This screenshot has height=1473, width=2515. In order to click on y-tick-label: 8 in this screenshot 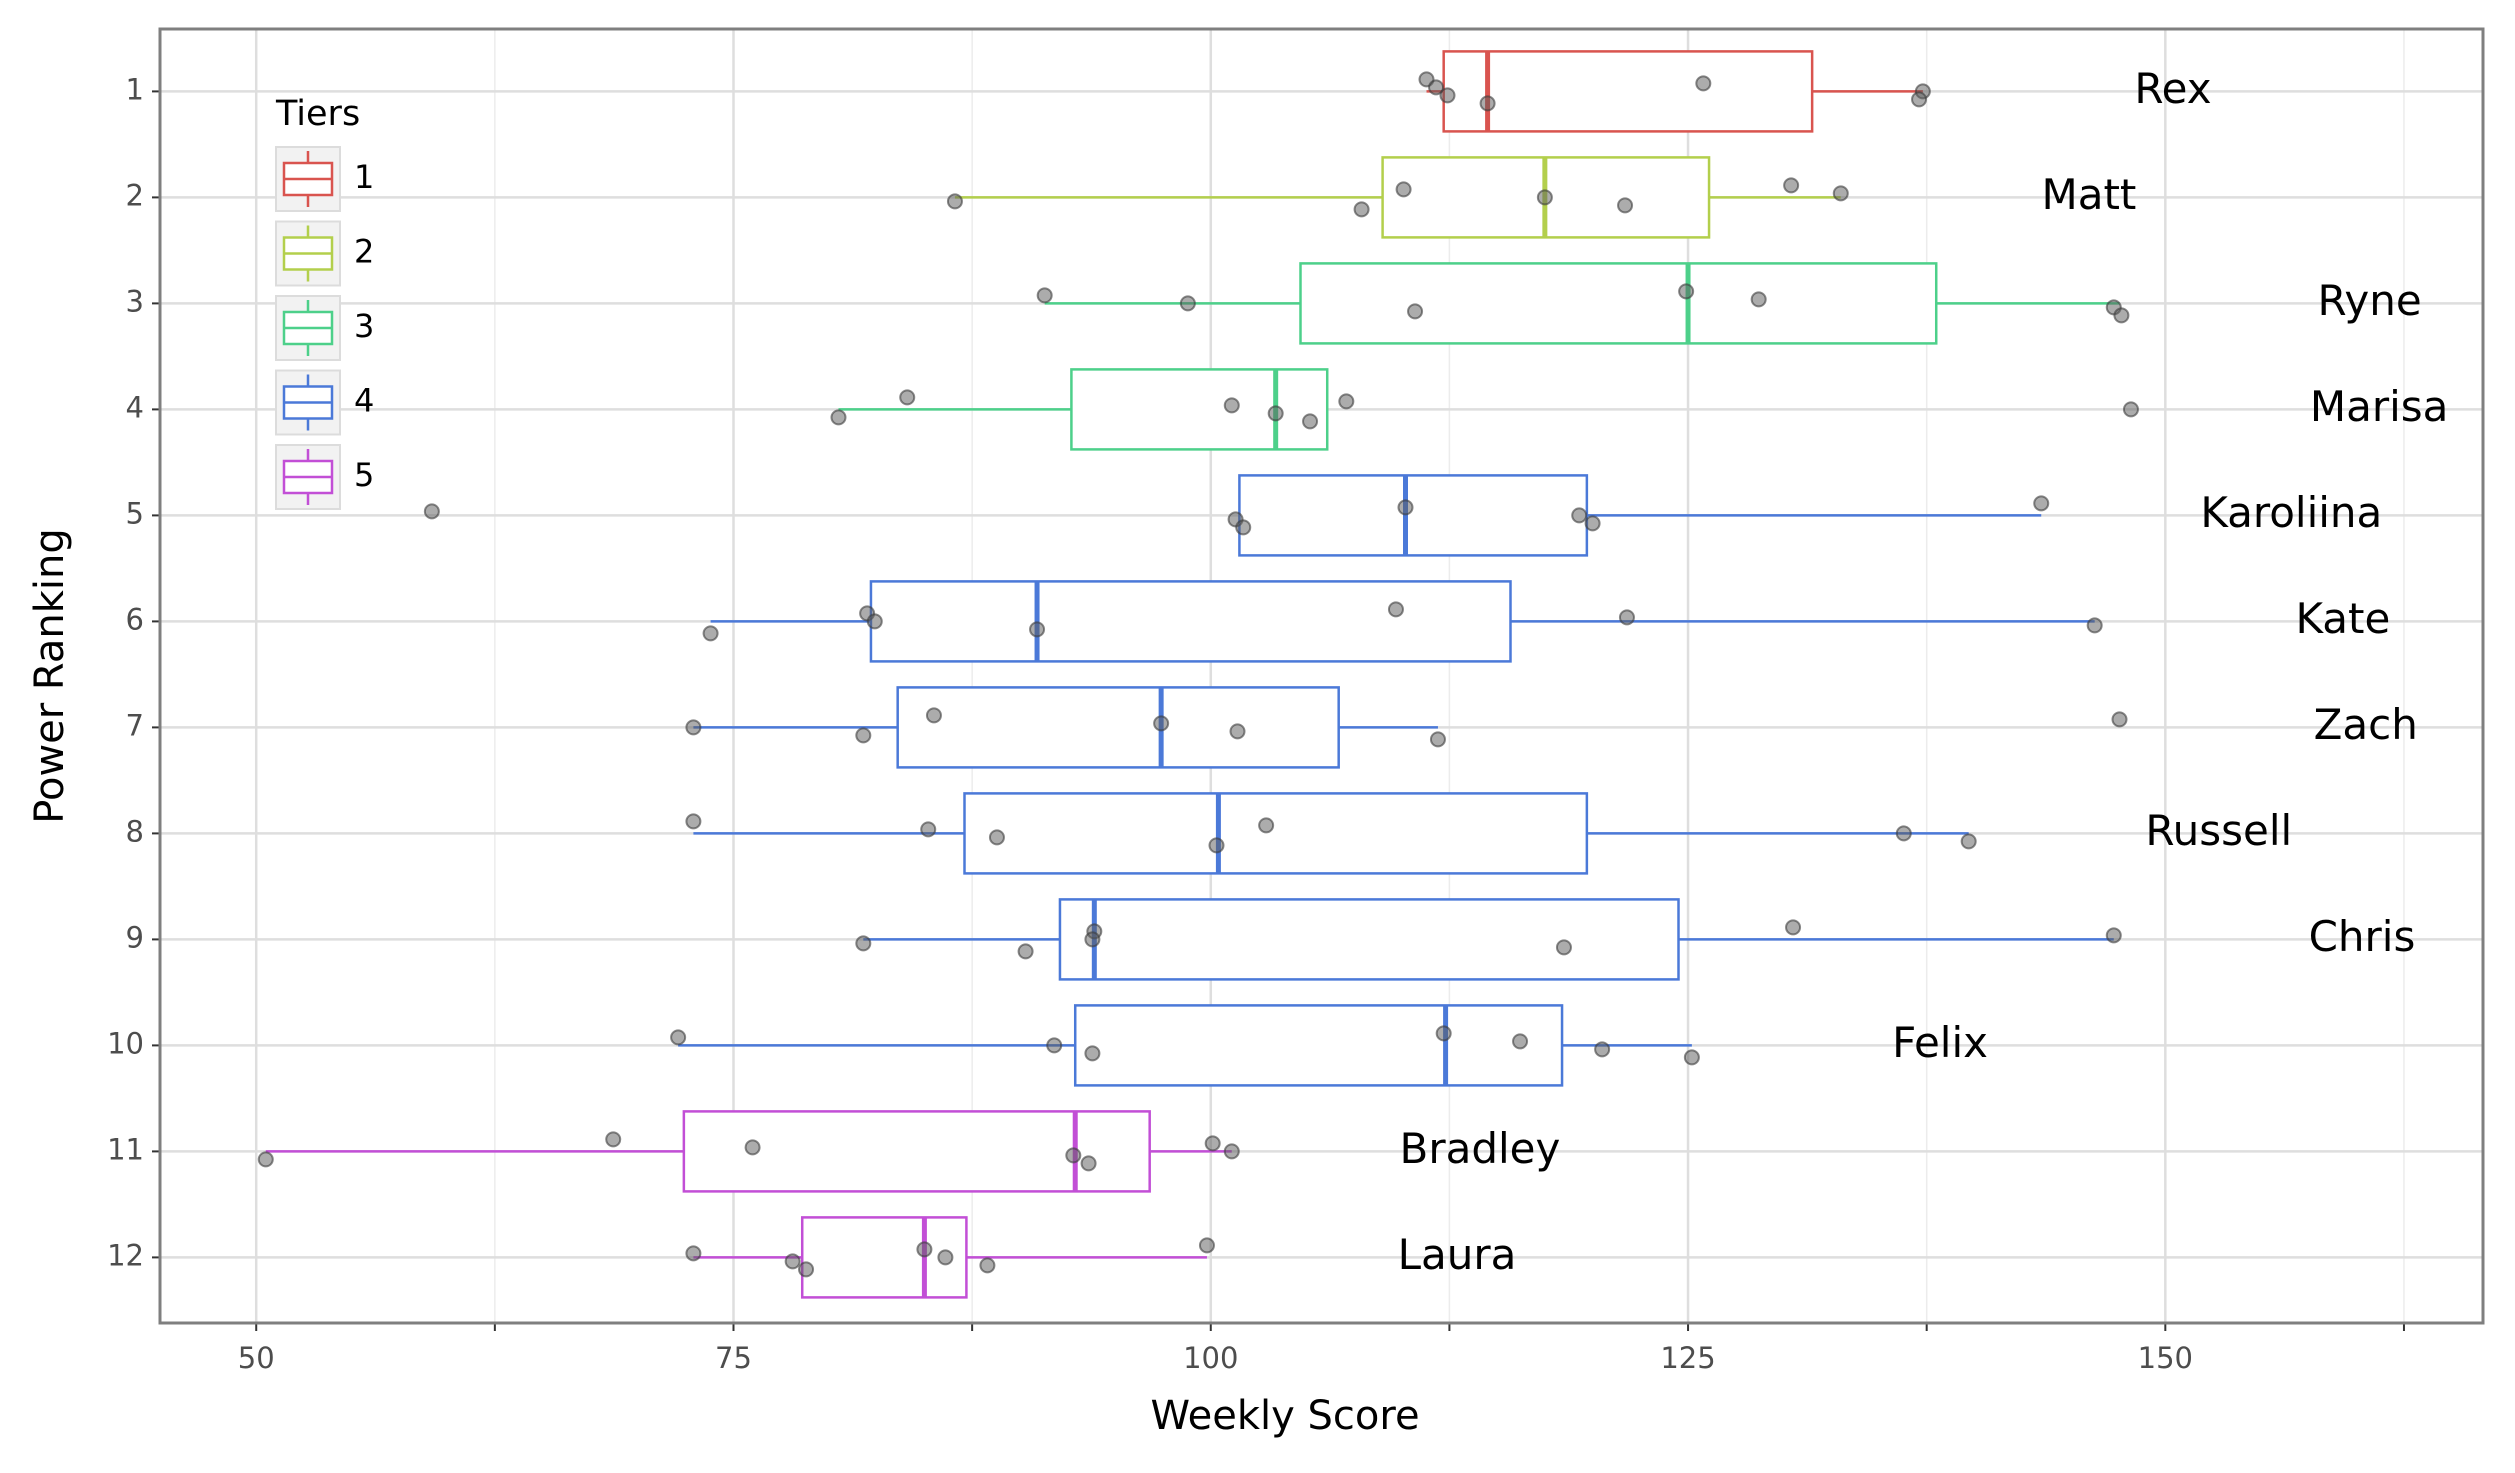, I will do `click(135, 831)`.